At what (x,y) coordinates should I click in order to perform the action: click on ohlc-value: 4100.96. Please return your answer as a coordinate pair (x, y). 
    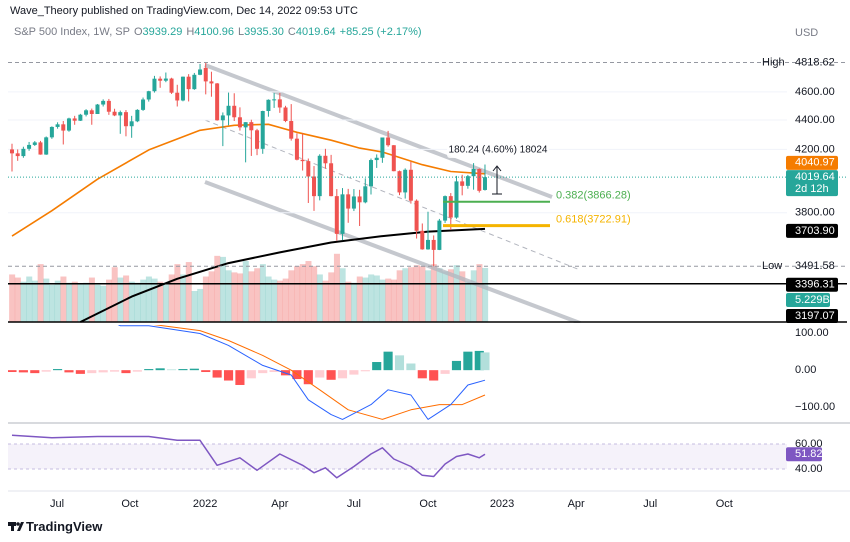
    Looking at the image, I should click on (214, 32).